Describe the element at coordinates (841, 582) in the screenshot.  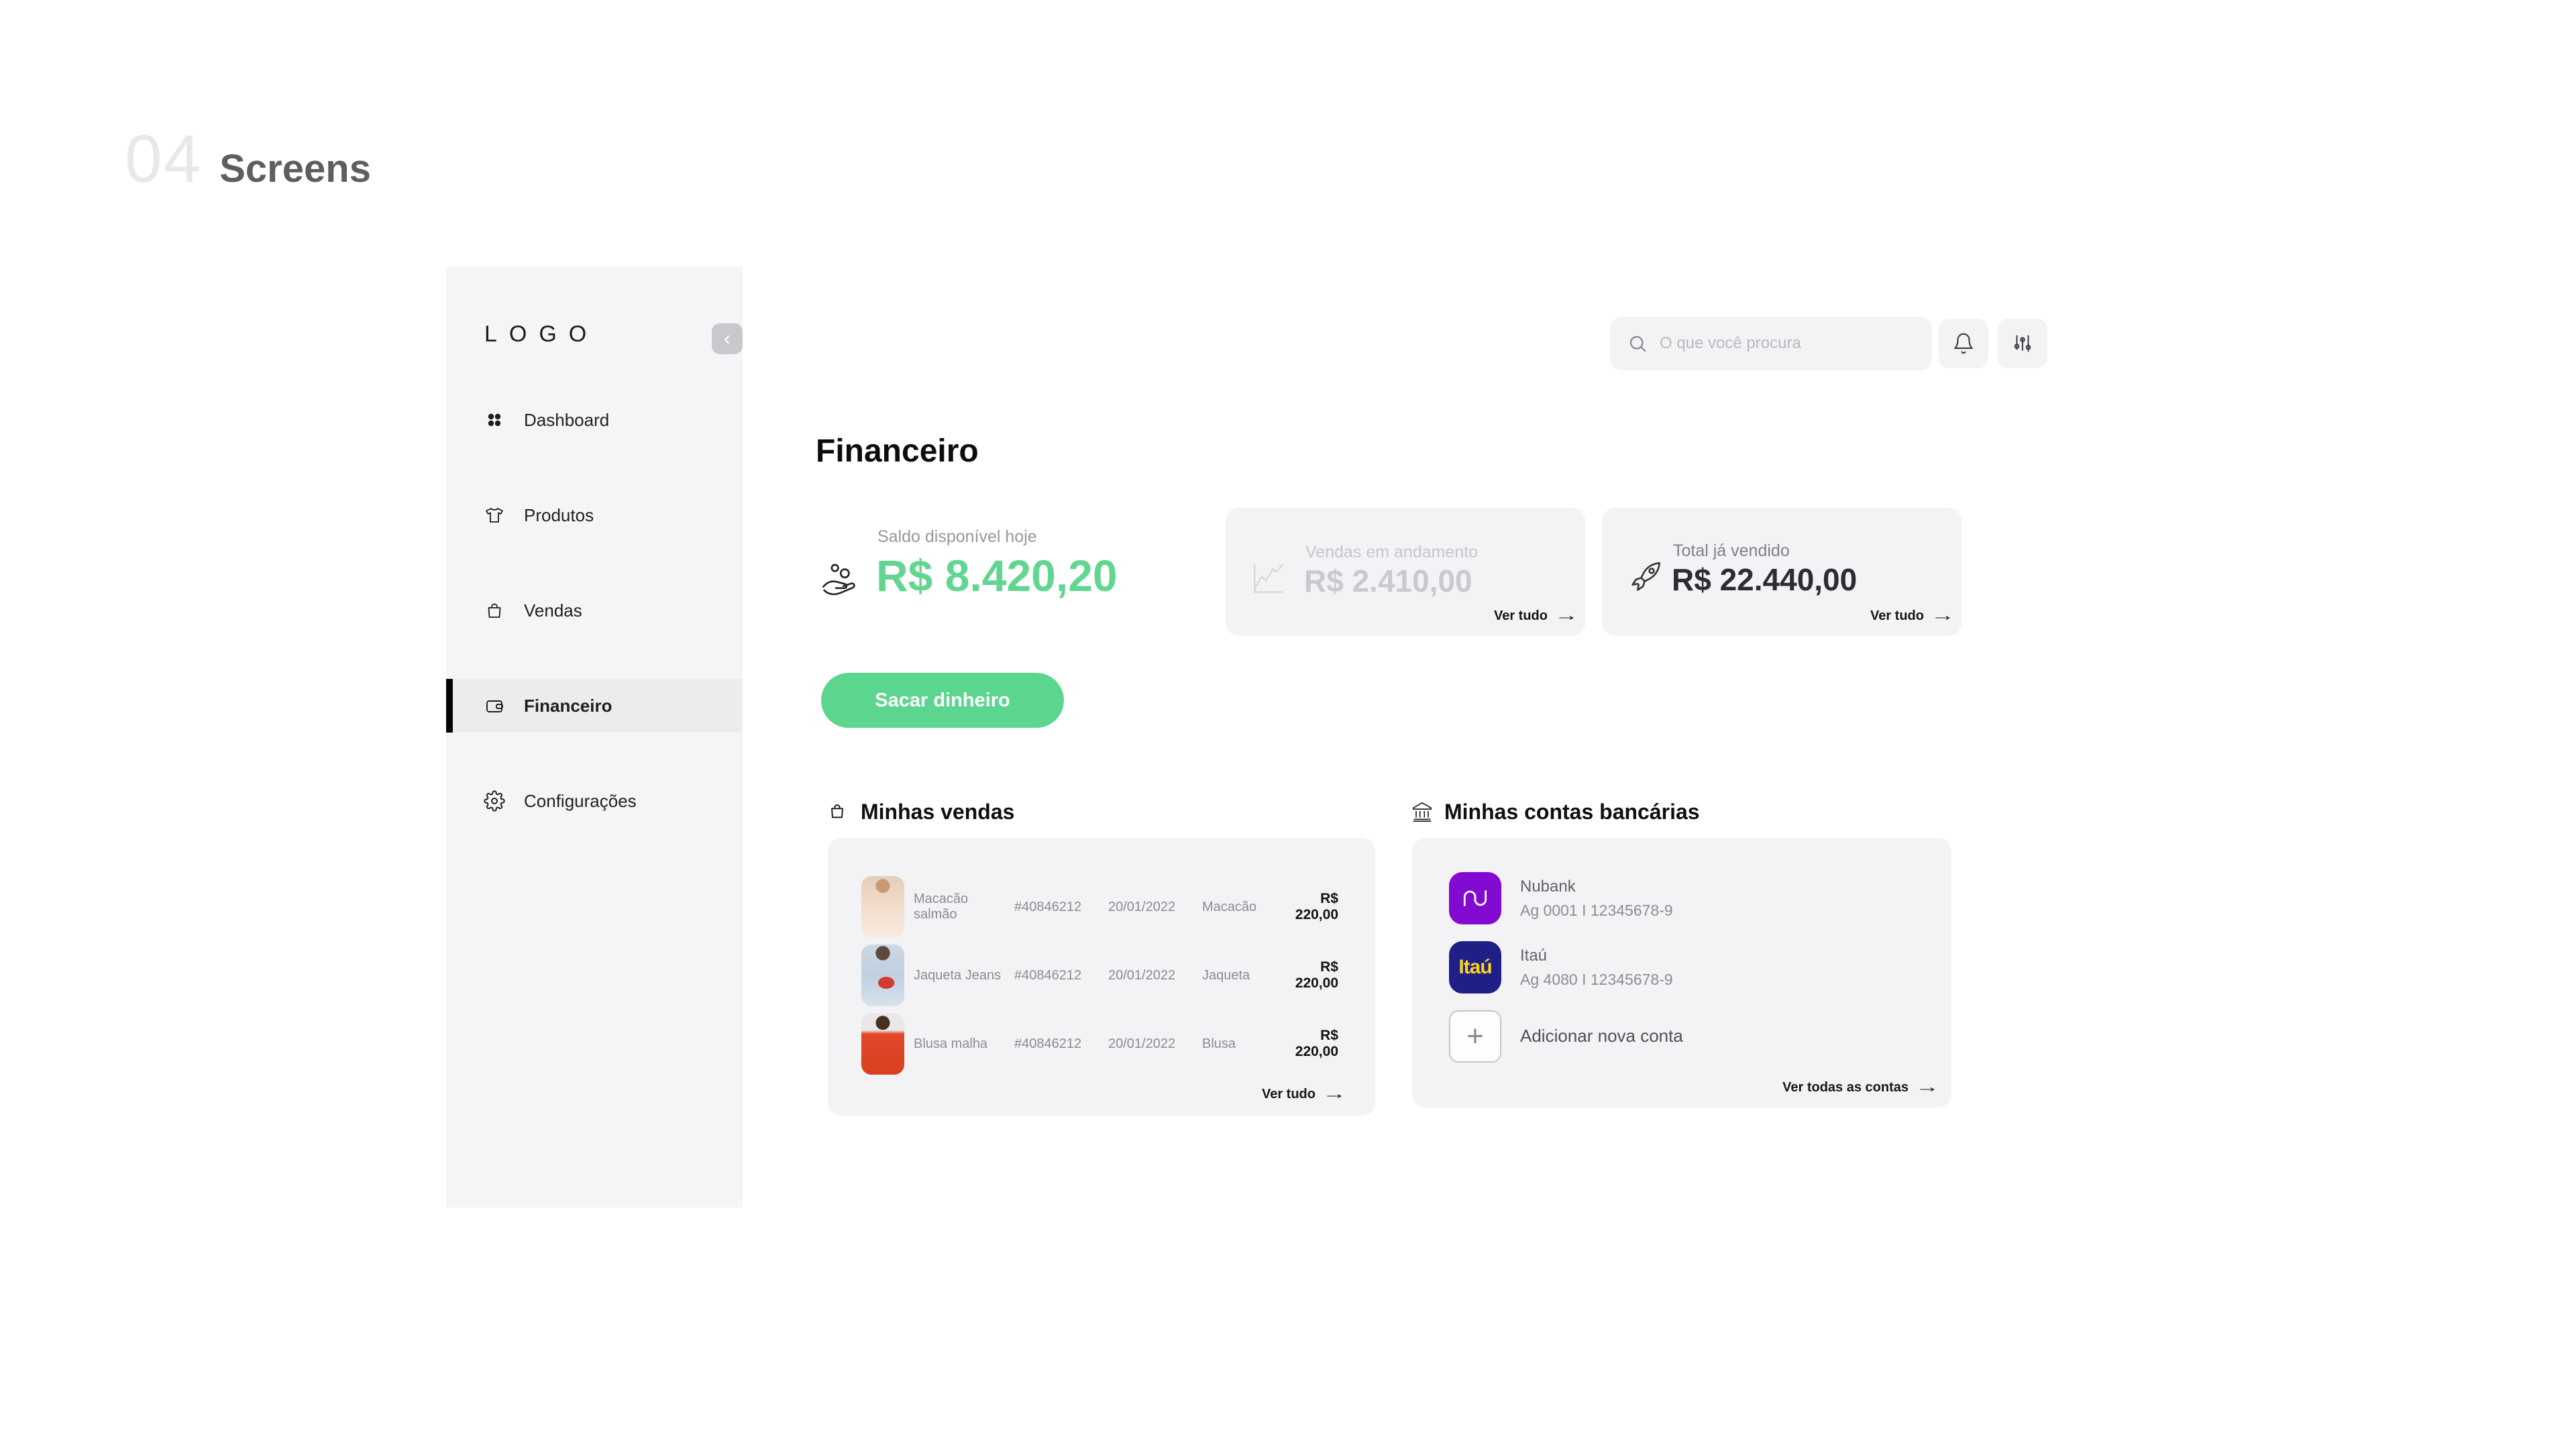
I see `hand-coins-icon` at that location.